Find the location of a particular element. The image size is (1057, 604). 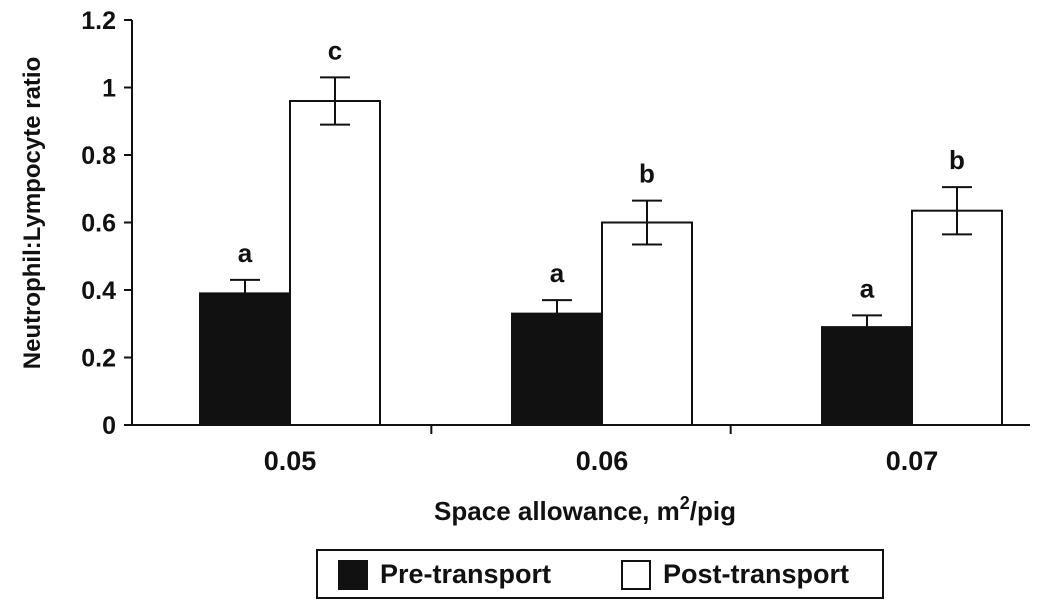

legend: Pre-transport Post-transport is located at coordinates (600, 574).